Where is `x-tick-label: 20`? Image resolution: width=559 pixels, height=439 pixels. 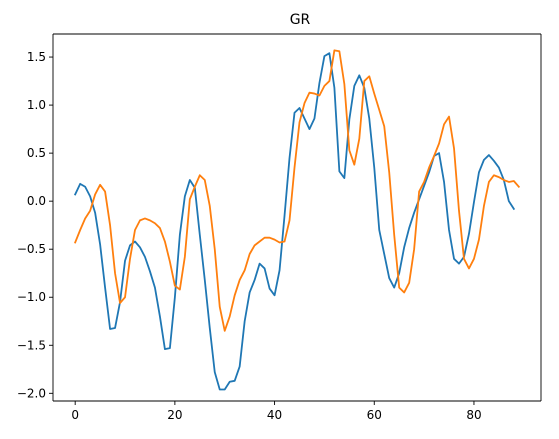
x-tick-label: 20 is located at coordinates (174, 415).